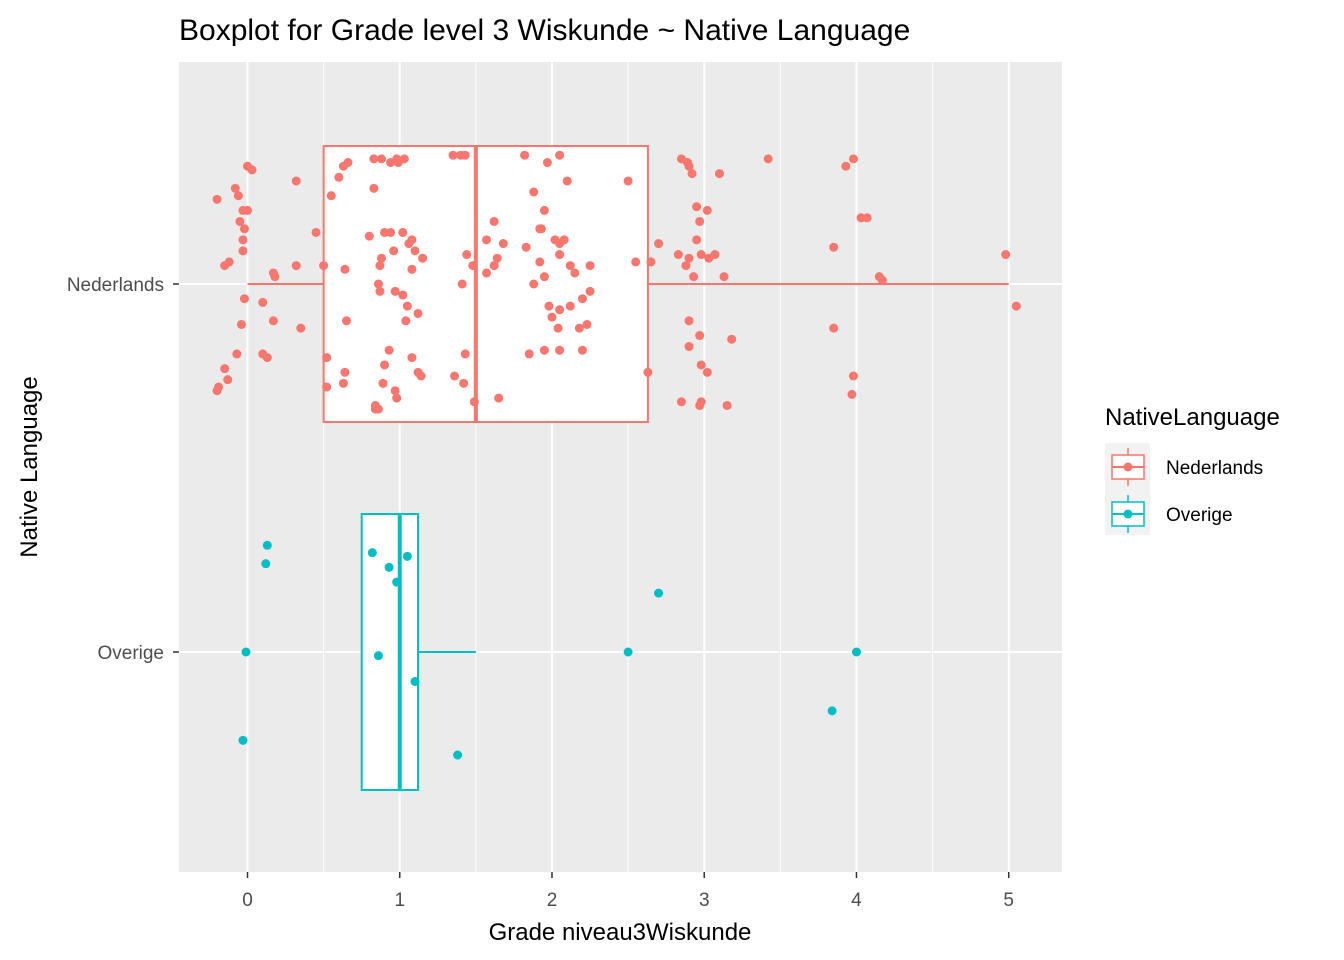 The width and height of the screenshot is (1344, 960). What do you see at coordinates (130, 653) in the screenshot?
I see `y-tick-label: Overige` at bounding box center [130, 653].